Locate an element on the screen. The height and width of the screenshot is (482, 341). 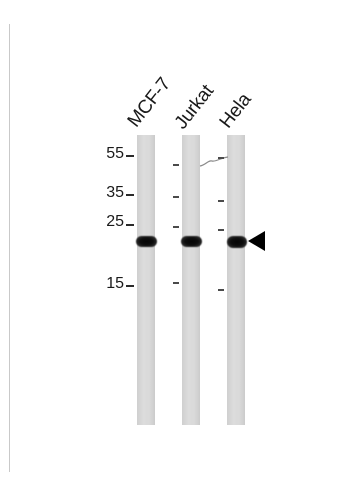
lane-mcf7 is located at coordinates (146, 280).